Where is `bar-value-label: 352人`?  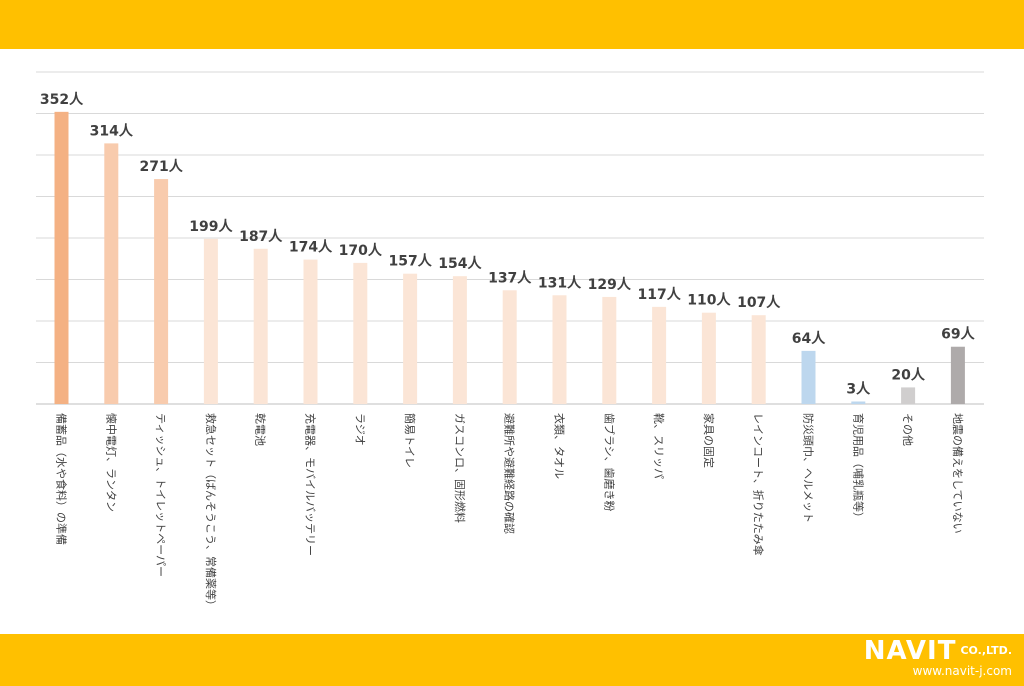 bar-value-label: 352人 is located at coordinates (62, 99).